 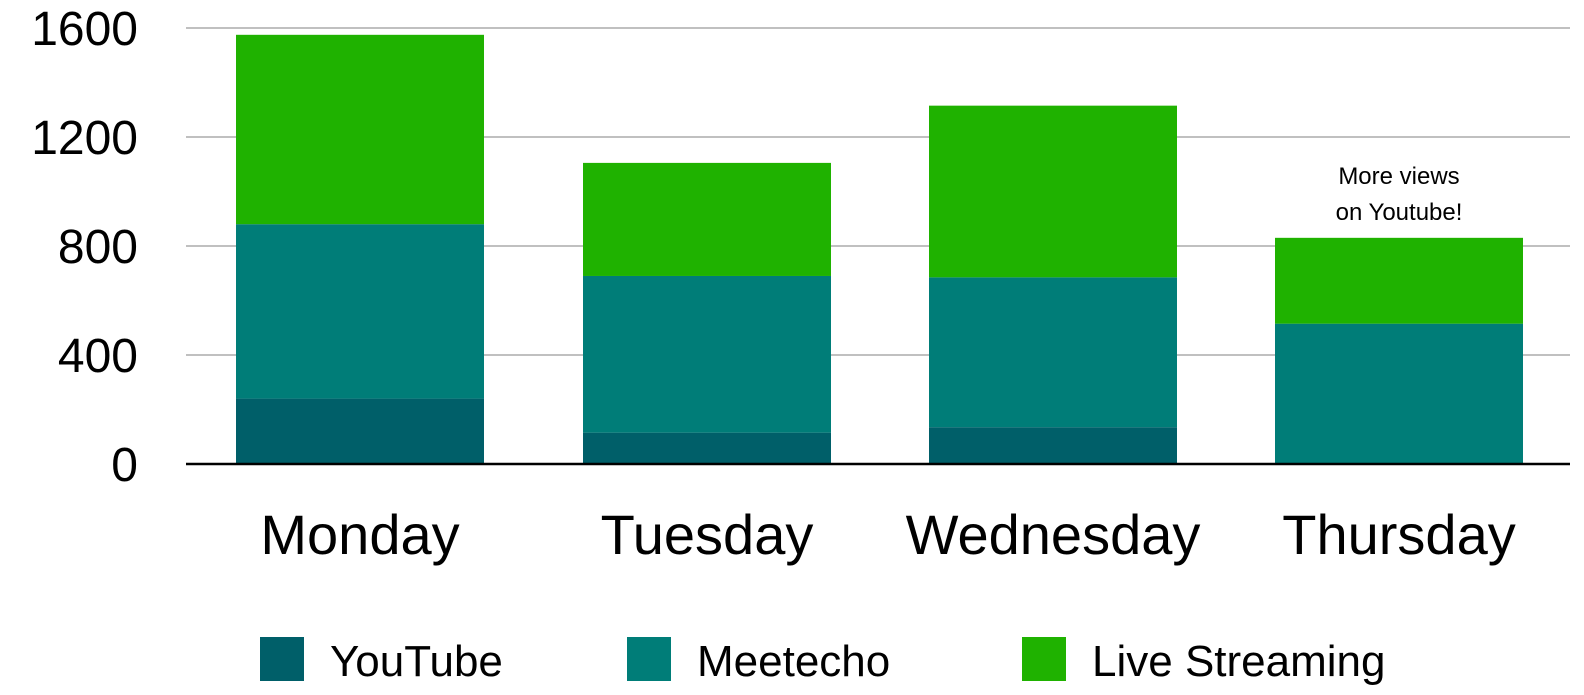 I want to click on annotation-text: on Youtube!, so click(x=1399, y=212).